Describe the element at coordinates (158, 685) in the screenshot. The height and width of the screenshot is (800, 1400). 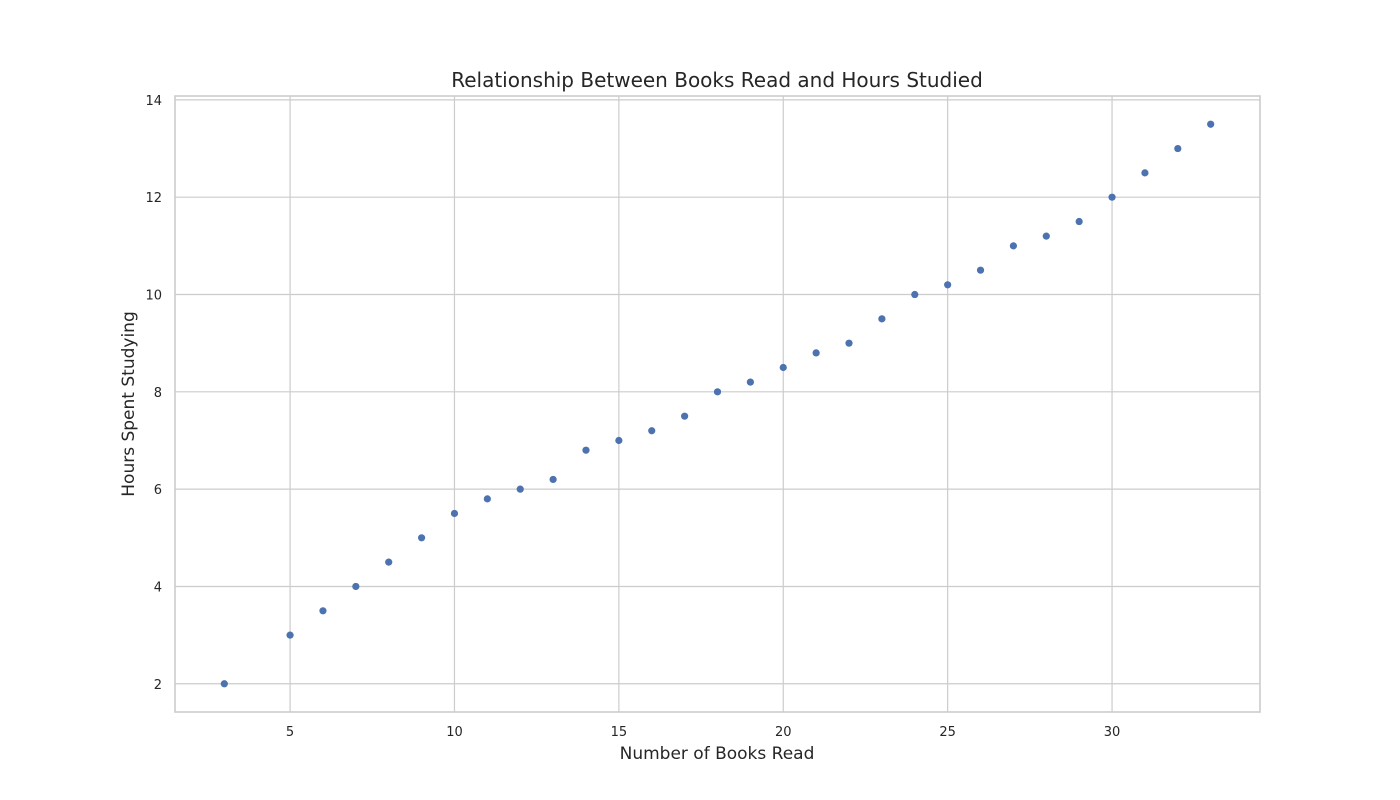
I see `y-tick-label: 2` at that location.